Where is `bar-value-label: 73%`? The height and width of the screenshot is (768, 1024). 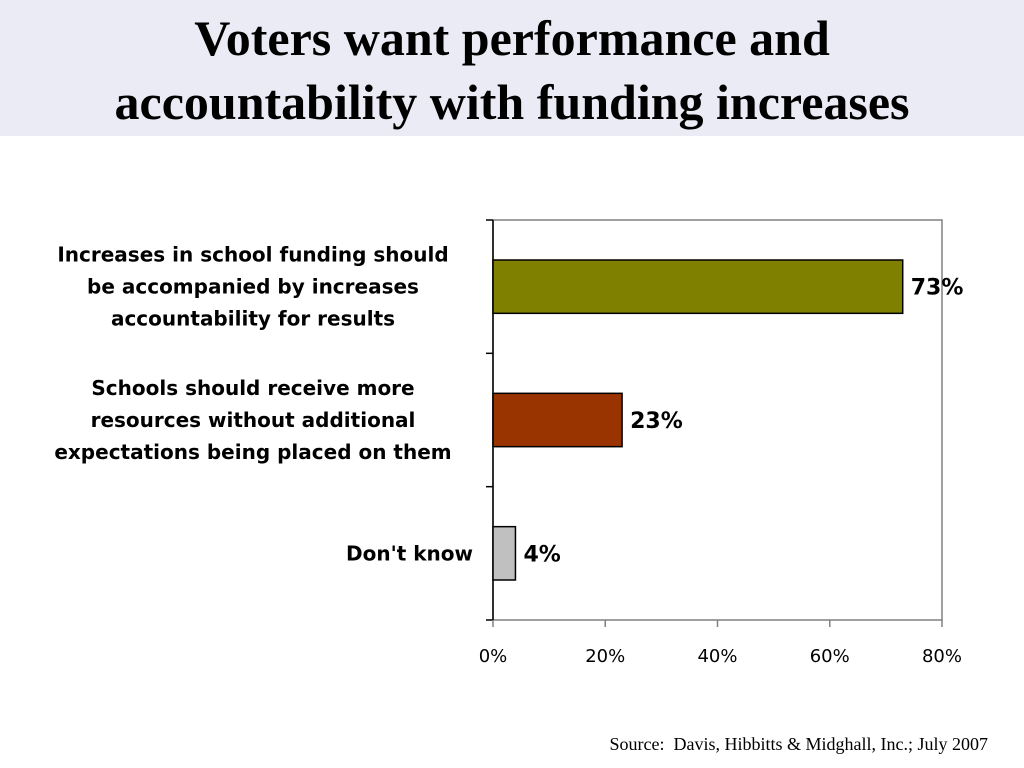
bar-value-label: 73% is located at coordinates (937, 288).